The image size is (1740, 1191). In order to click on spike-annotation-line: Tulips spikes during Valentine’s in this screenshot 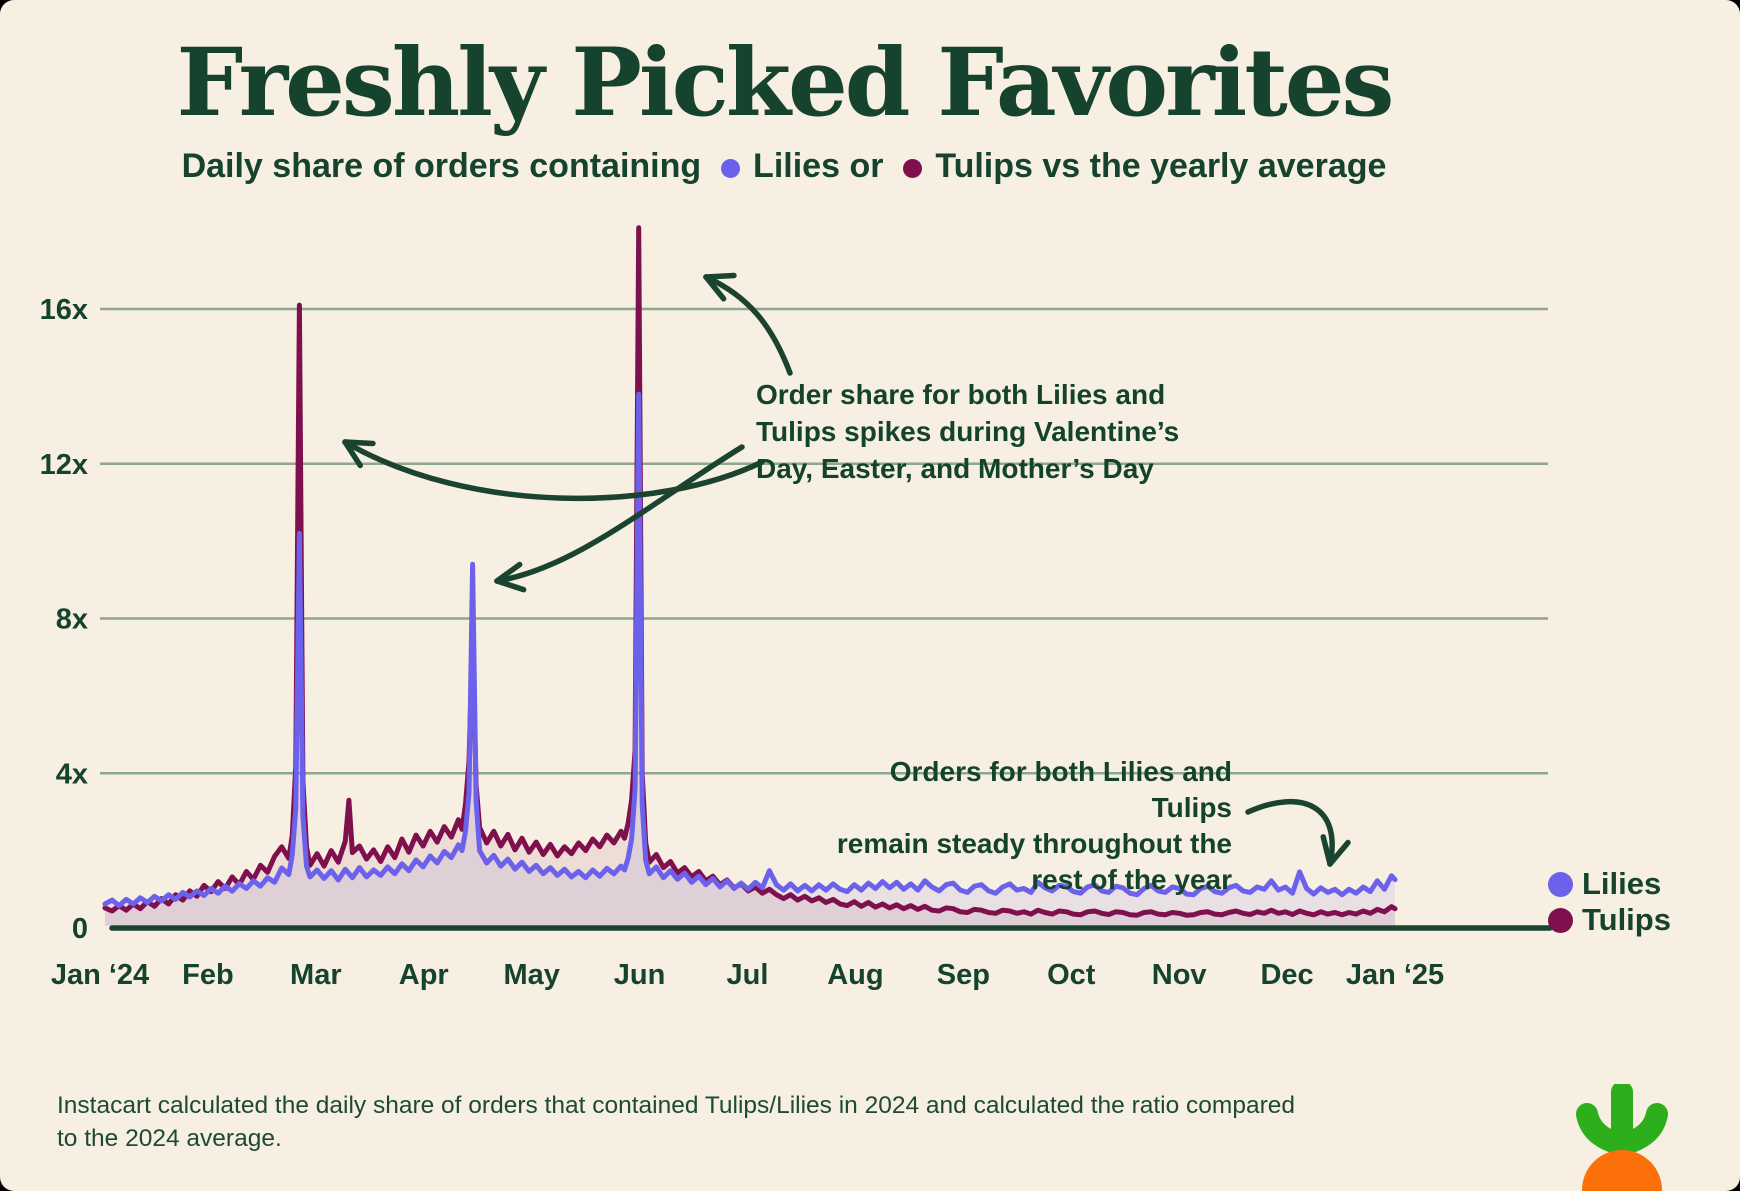, I will do `click(968, 431)`.